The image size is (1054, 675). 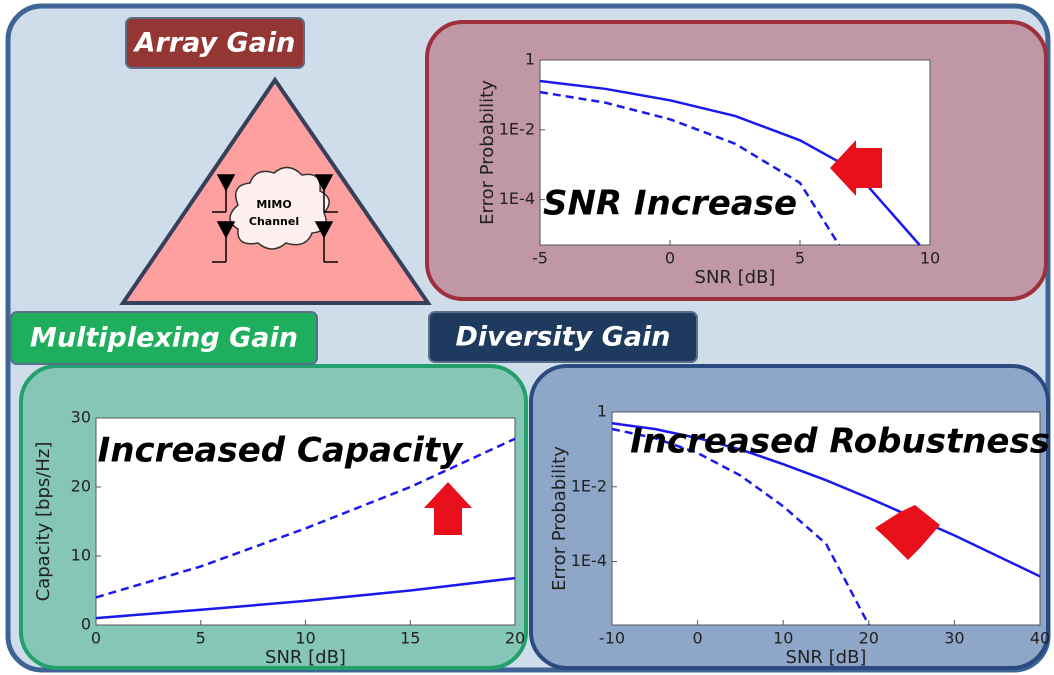 What do you see at coordinates (1040, 638) in the screenshot?
I see `x-tick-label: 40` at bounding box center [1040, 638].